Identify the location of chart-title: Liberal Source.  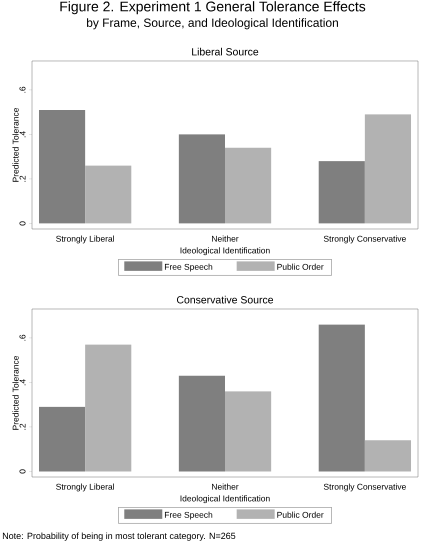
(225, 52).